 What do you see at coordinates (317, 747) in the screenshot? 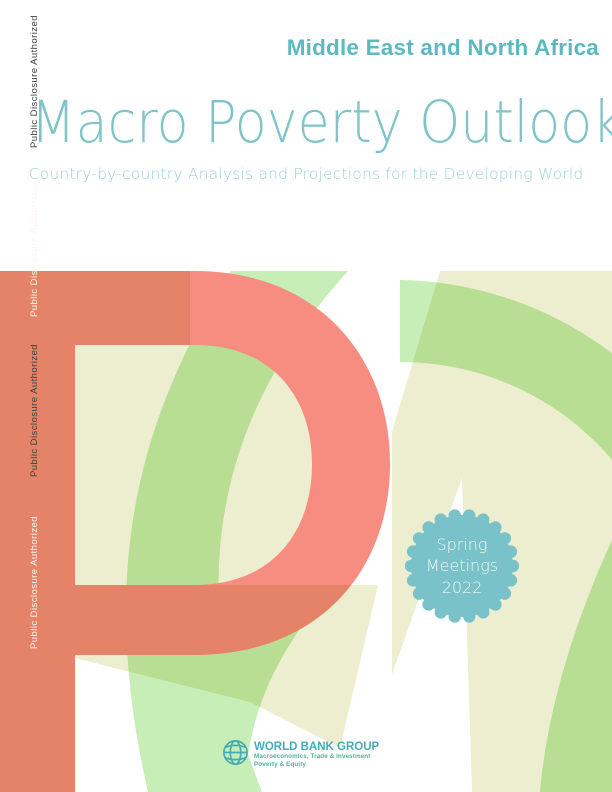
I see `logo-org-name: WORLD BANK GROUP` at bounding box center [317, 747].